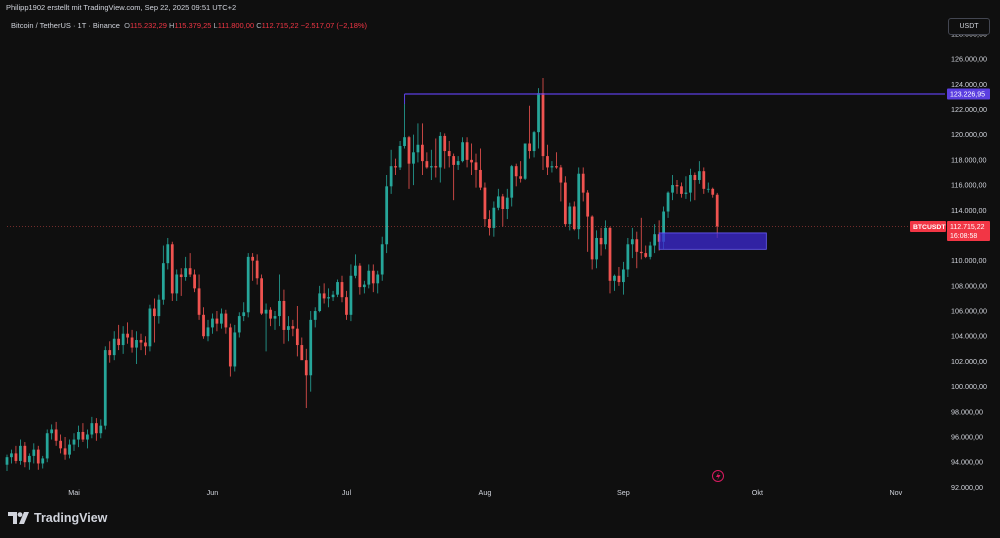 This screenshot has width=1000, height=538. What do you see at coordinates (967, 487) in the screenshot?
I see `price-tick-label: 92.000,00` at bounding box center [967, 487].